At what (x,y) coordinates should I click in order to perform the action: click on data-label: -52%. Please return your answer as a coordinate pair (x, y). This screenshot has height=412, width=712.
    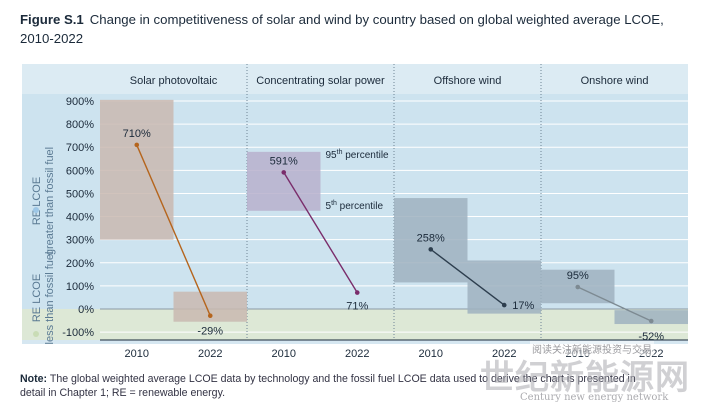
    Looking at the image, I should click on (651, 337).